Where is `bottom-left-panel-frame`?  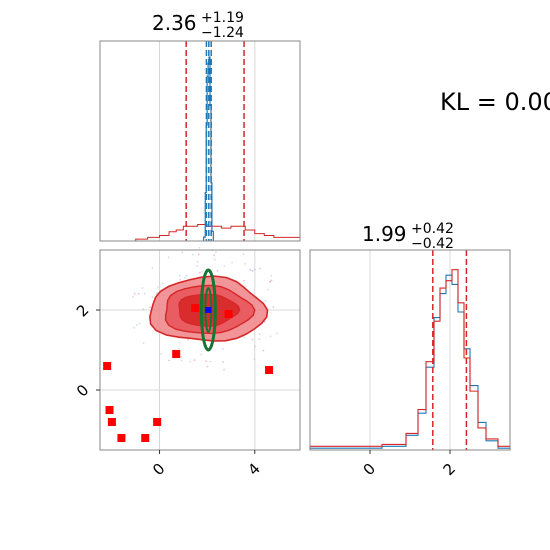
bottom-left-panel-frame is located at coordinates (200, 350).